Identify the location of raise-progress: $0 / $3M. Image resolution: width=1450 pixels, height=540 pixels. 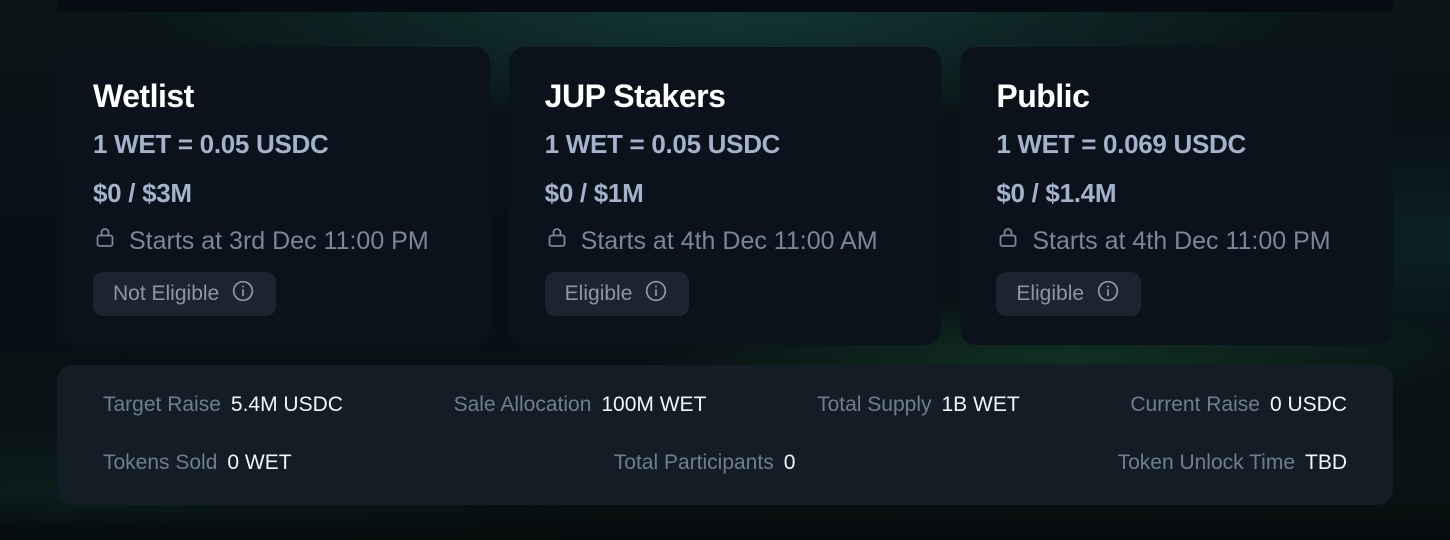
(142, 193).